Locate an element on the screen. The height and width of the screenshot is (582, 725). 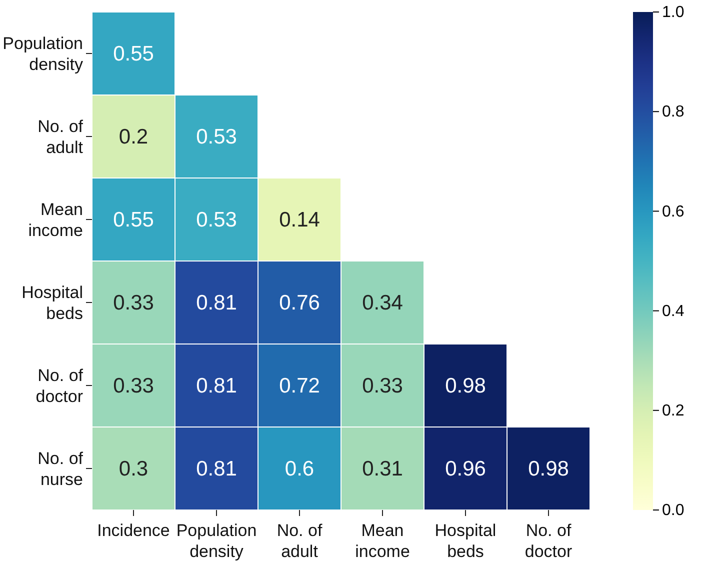
x-tick-label: Mean income is located at coordinates (382, 541).